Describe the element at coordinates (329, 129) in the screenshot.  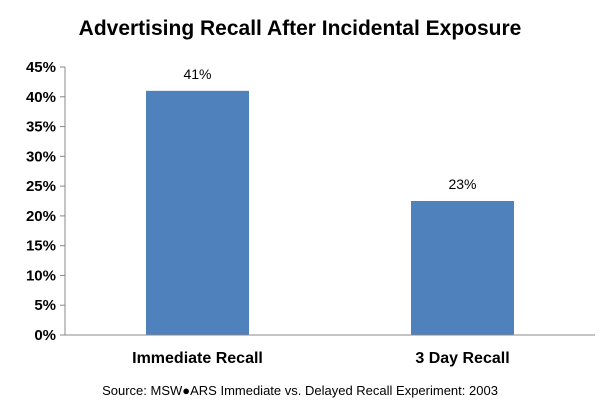
I see `data-labels: 41% 23%` at that location.